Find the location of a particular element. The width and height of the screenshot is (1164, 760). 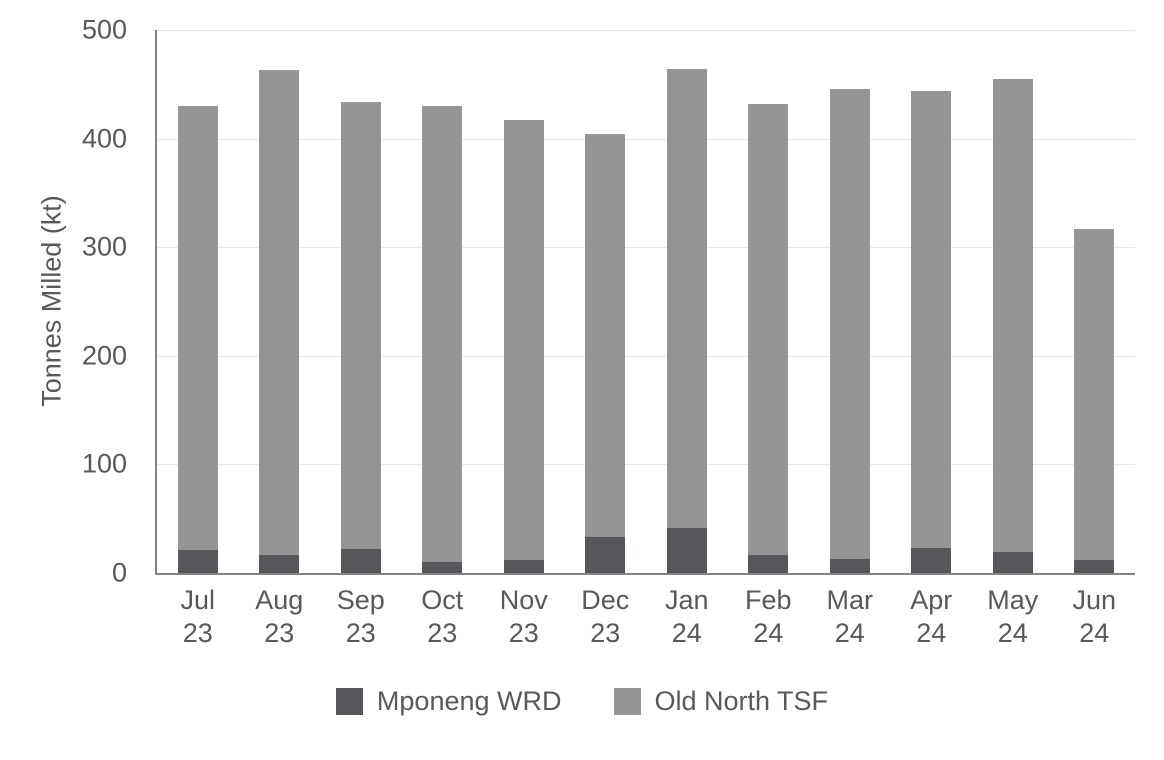

x-tick-label-apr-24: Apr 24 is located at coordinates (931, 616).